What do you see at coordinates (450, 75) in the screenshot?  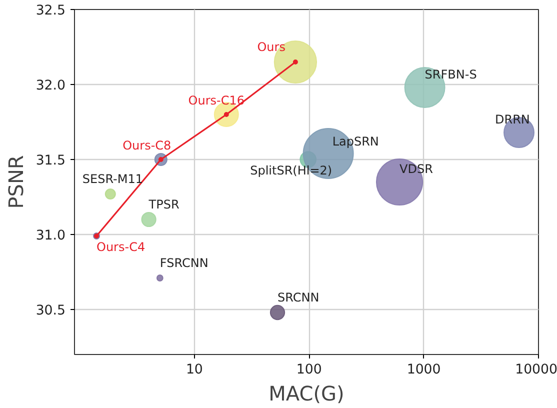 I see `annotation: SRFBN-S` at bounding box center [450, 75].